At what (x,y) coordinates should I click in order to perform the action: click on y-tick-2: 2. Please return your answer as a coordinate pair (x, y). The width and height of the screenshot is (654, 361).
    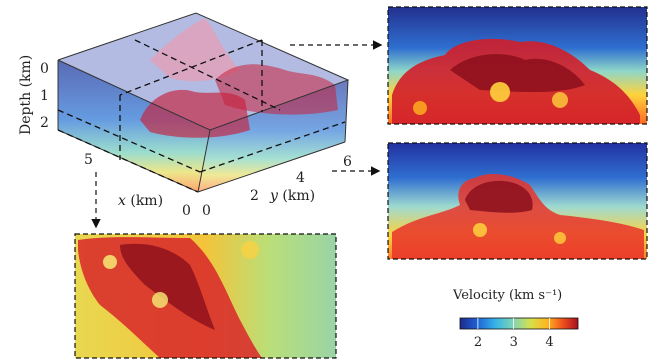
    Looking at the image, I should click on (254, 196).